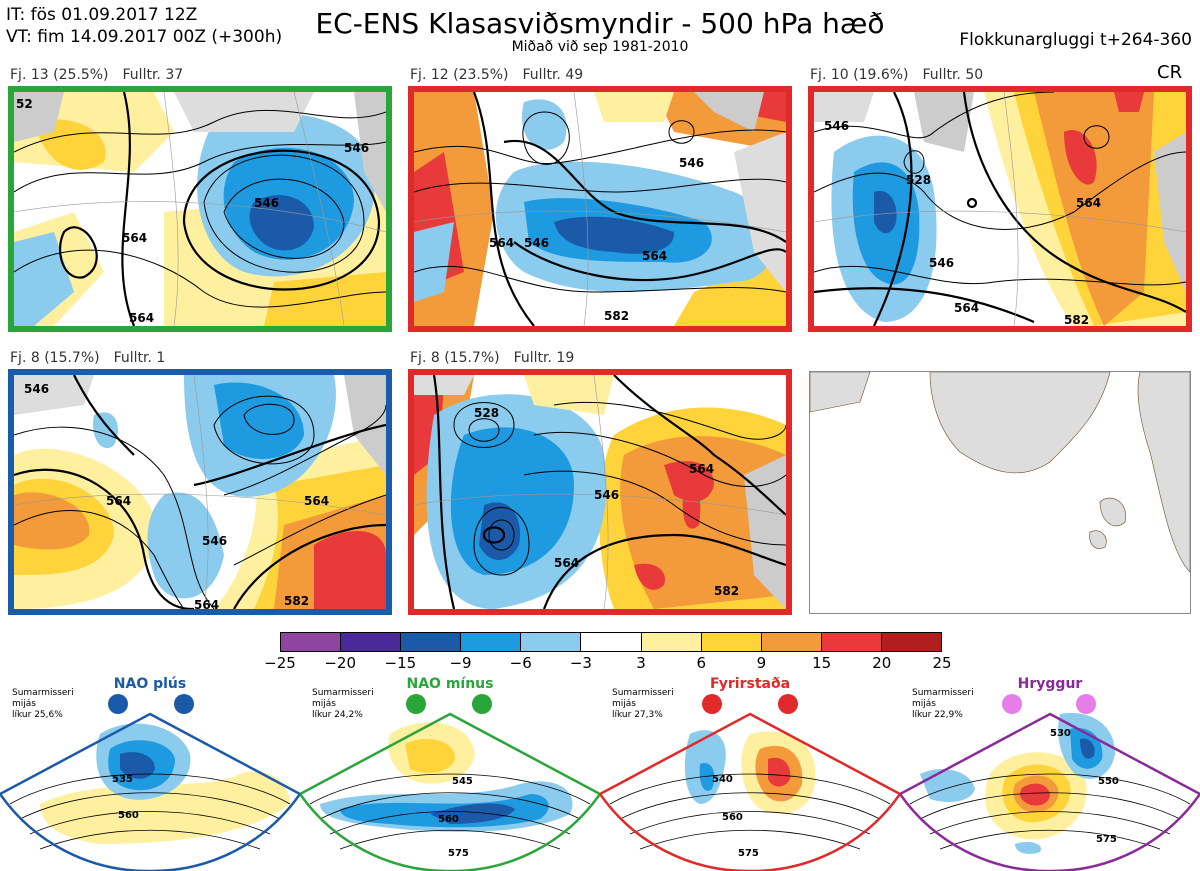 The image size is (1200, 871). What do you see at coordinates (43, 704) in the screenshot?
I see `regime-info: Sumarmisseri mijás líkur 25,6%` at bounding box center [43, 704].